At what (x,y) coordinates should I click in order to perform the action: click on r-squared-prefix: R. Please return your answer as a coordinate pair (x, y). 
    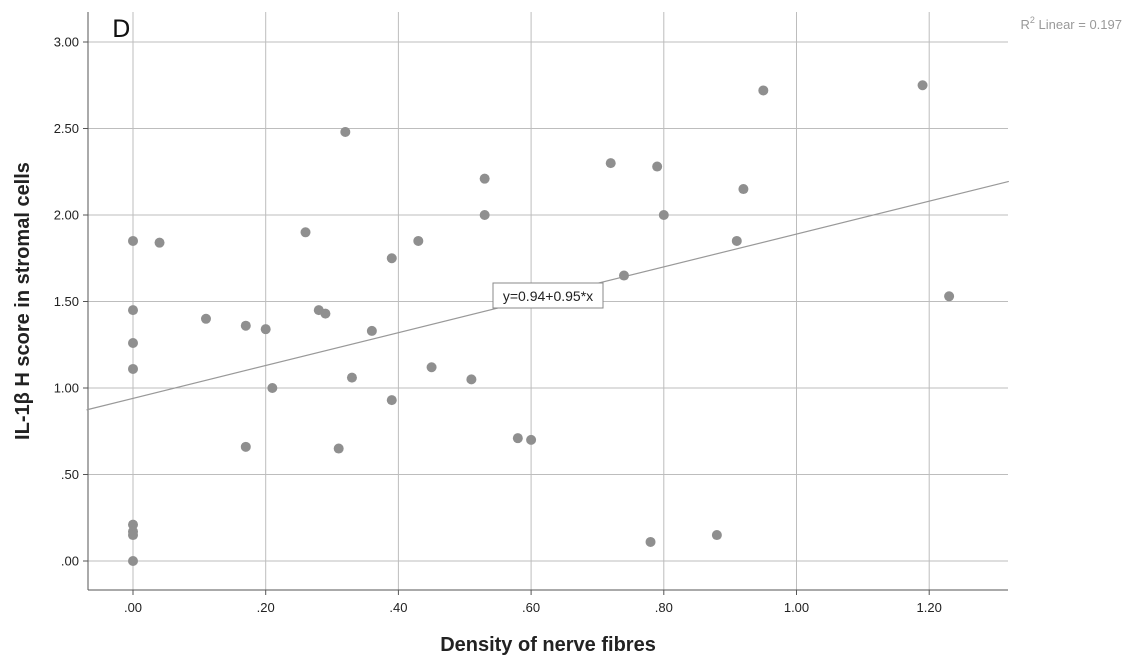
    Looking at the image, I should click on (1024, 24).